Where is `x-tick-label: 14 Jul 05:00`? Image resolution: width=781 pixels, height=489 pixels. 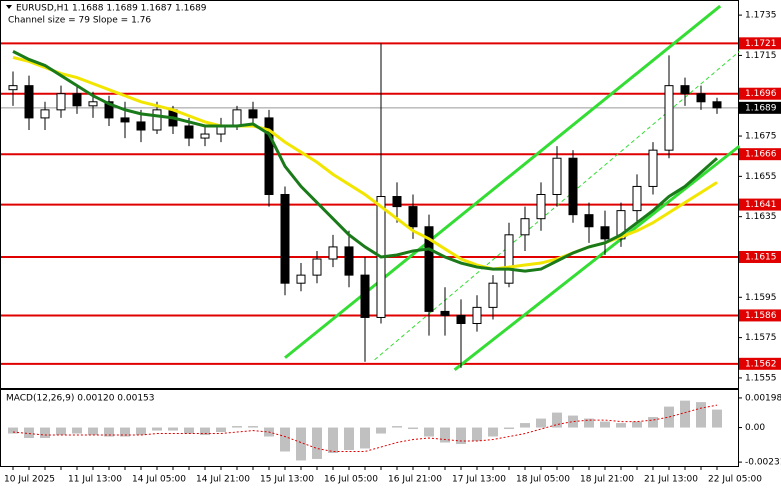
x-tick-label: 14 Jul 05:00 is located at coordinates (159, 480).